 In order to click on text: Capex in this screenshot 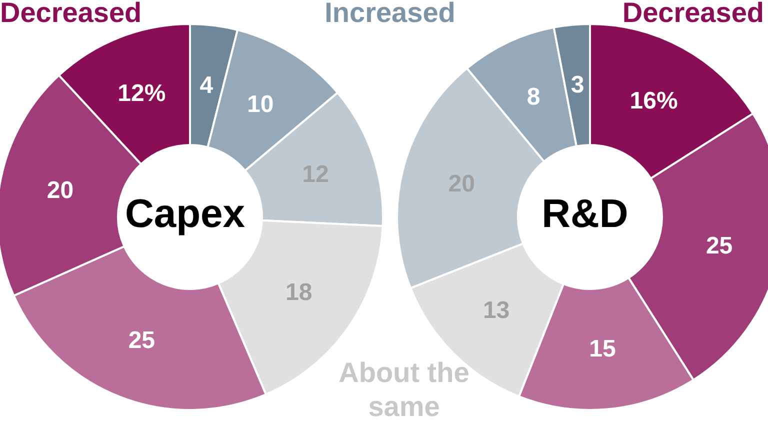, I will do `click(185, 214)`.